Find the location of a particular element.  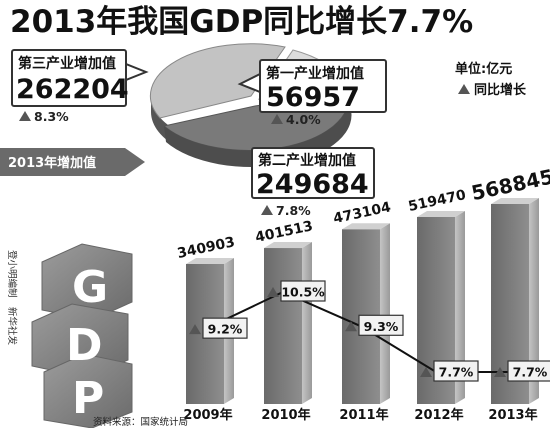

category-label: 2012年 is located at coordinates (438, 415).